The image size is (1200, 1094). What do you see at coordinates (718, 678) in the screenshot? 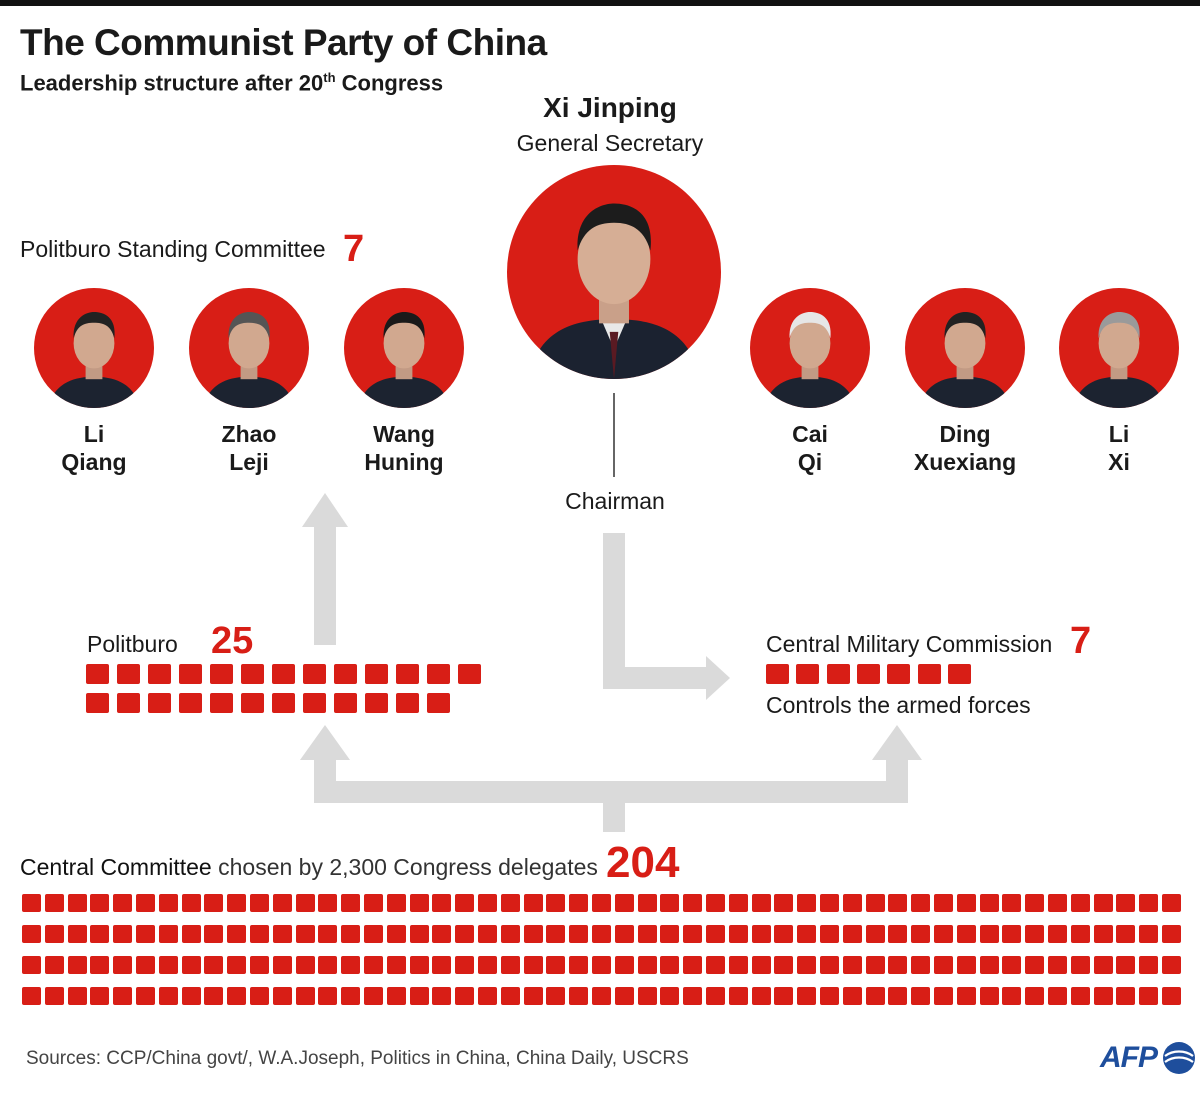
I see `arrow-head-cmc-right` at bounding box center [718, 678].